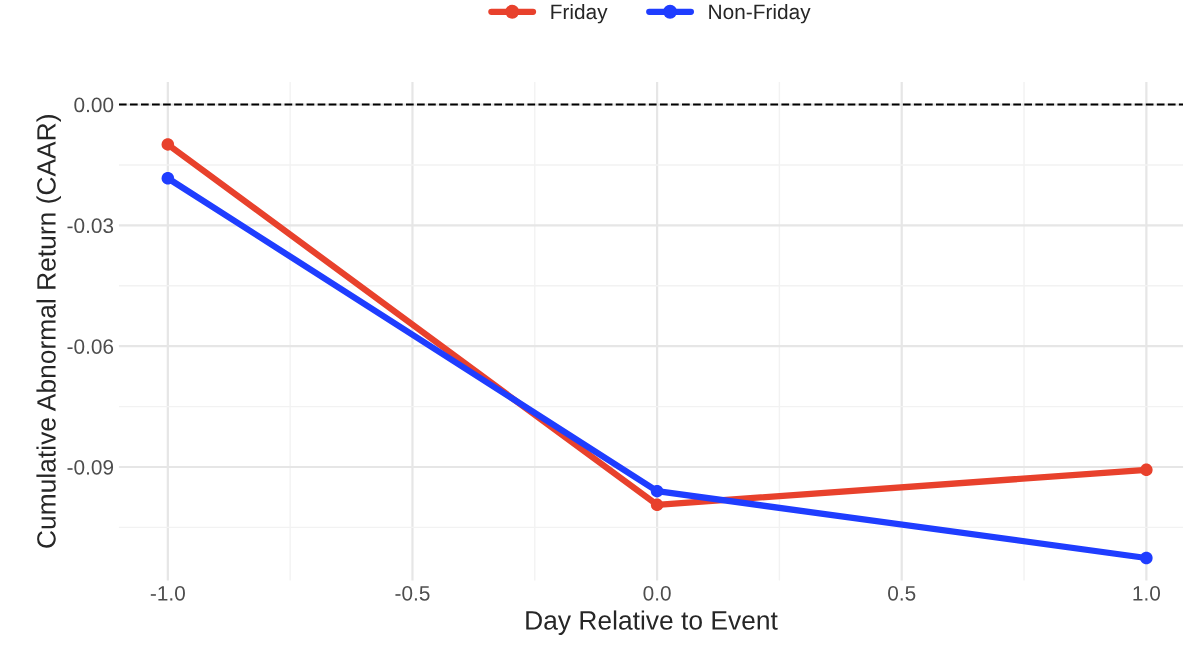  What do you see at coordinates (760, 13) in the screenshot?
I see `legend-label: Non-Friday` at bounding box center [760, 13].